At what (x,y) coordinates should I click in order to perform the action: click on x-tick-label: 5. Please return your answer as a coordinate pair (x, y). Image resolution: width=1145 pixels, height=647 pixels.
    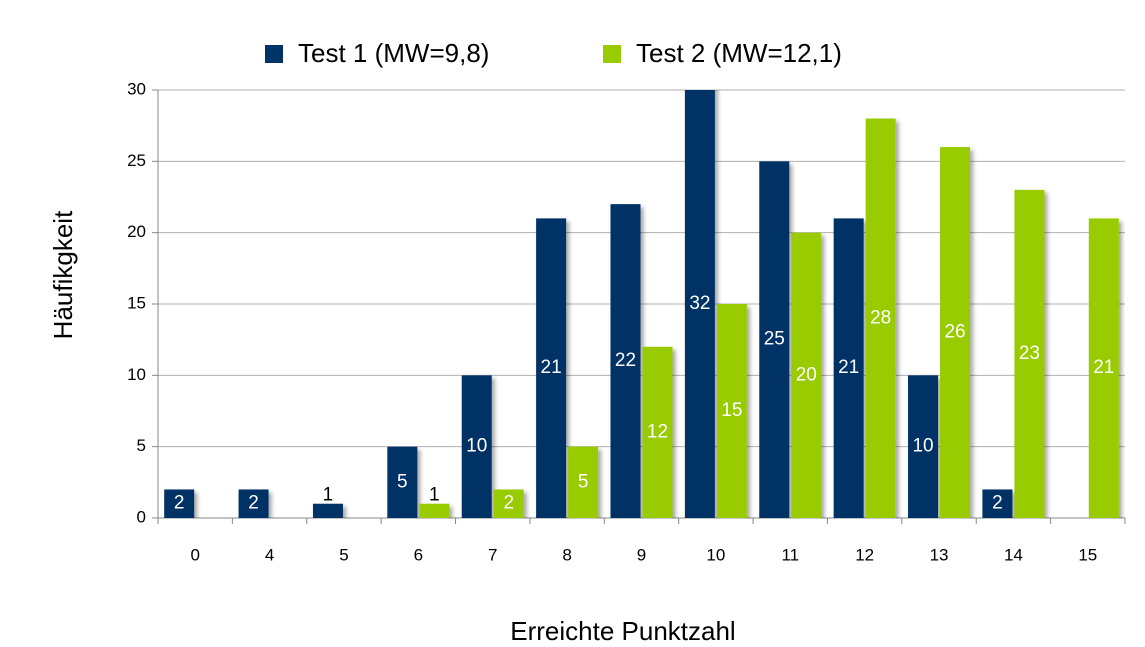
    Looking at the image, I should click on (343, 554).